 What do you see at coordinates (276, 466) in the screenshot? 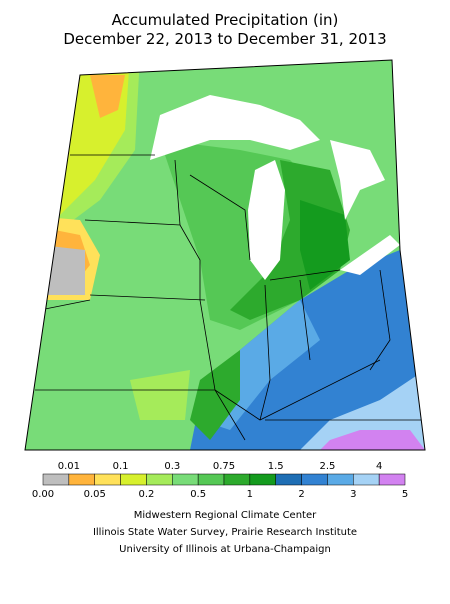
I see `legend-label: 1.5` at bounding box center [276, 466].